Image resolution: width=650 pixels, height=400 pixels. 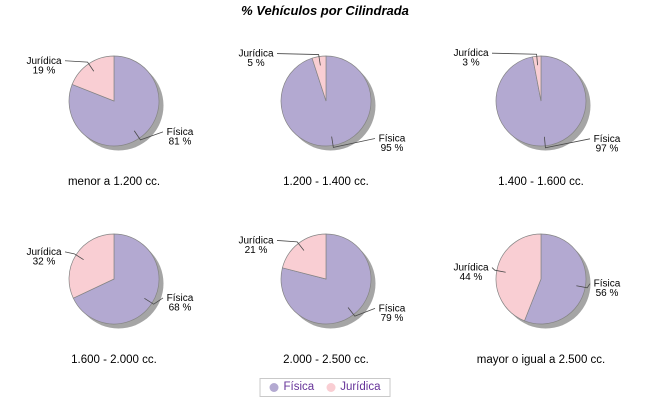 I want to click on pie-caption: mayor o igual a 2.500 cc., so click(x=541, y=360).